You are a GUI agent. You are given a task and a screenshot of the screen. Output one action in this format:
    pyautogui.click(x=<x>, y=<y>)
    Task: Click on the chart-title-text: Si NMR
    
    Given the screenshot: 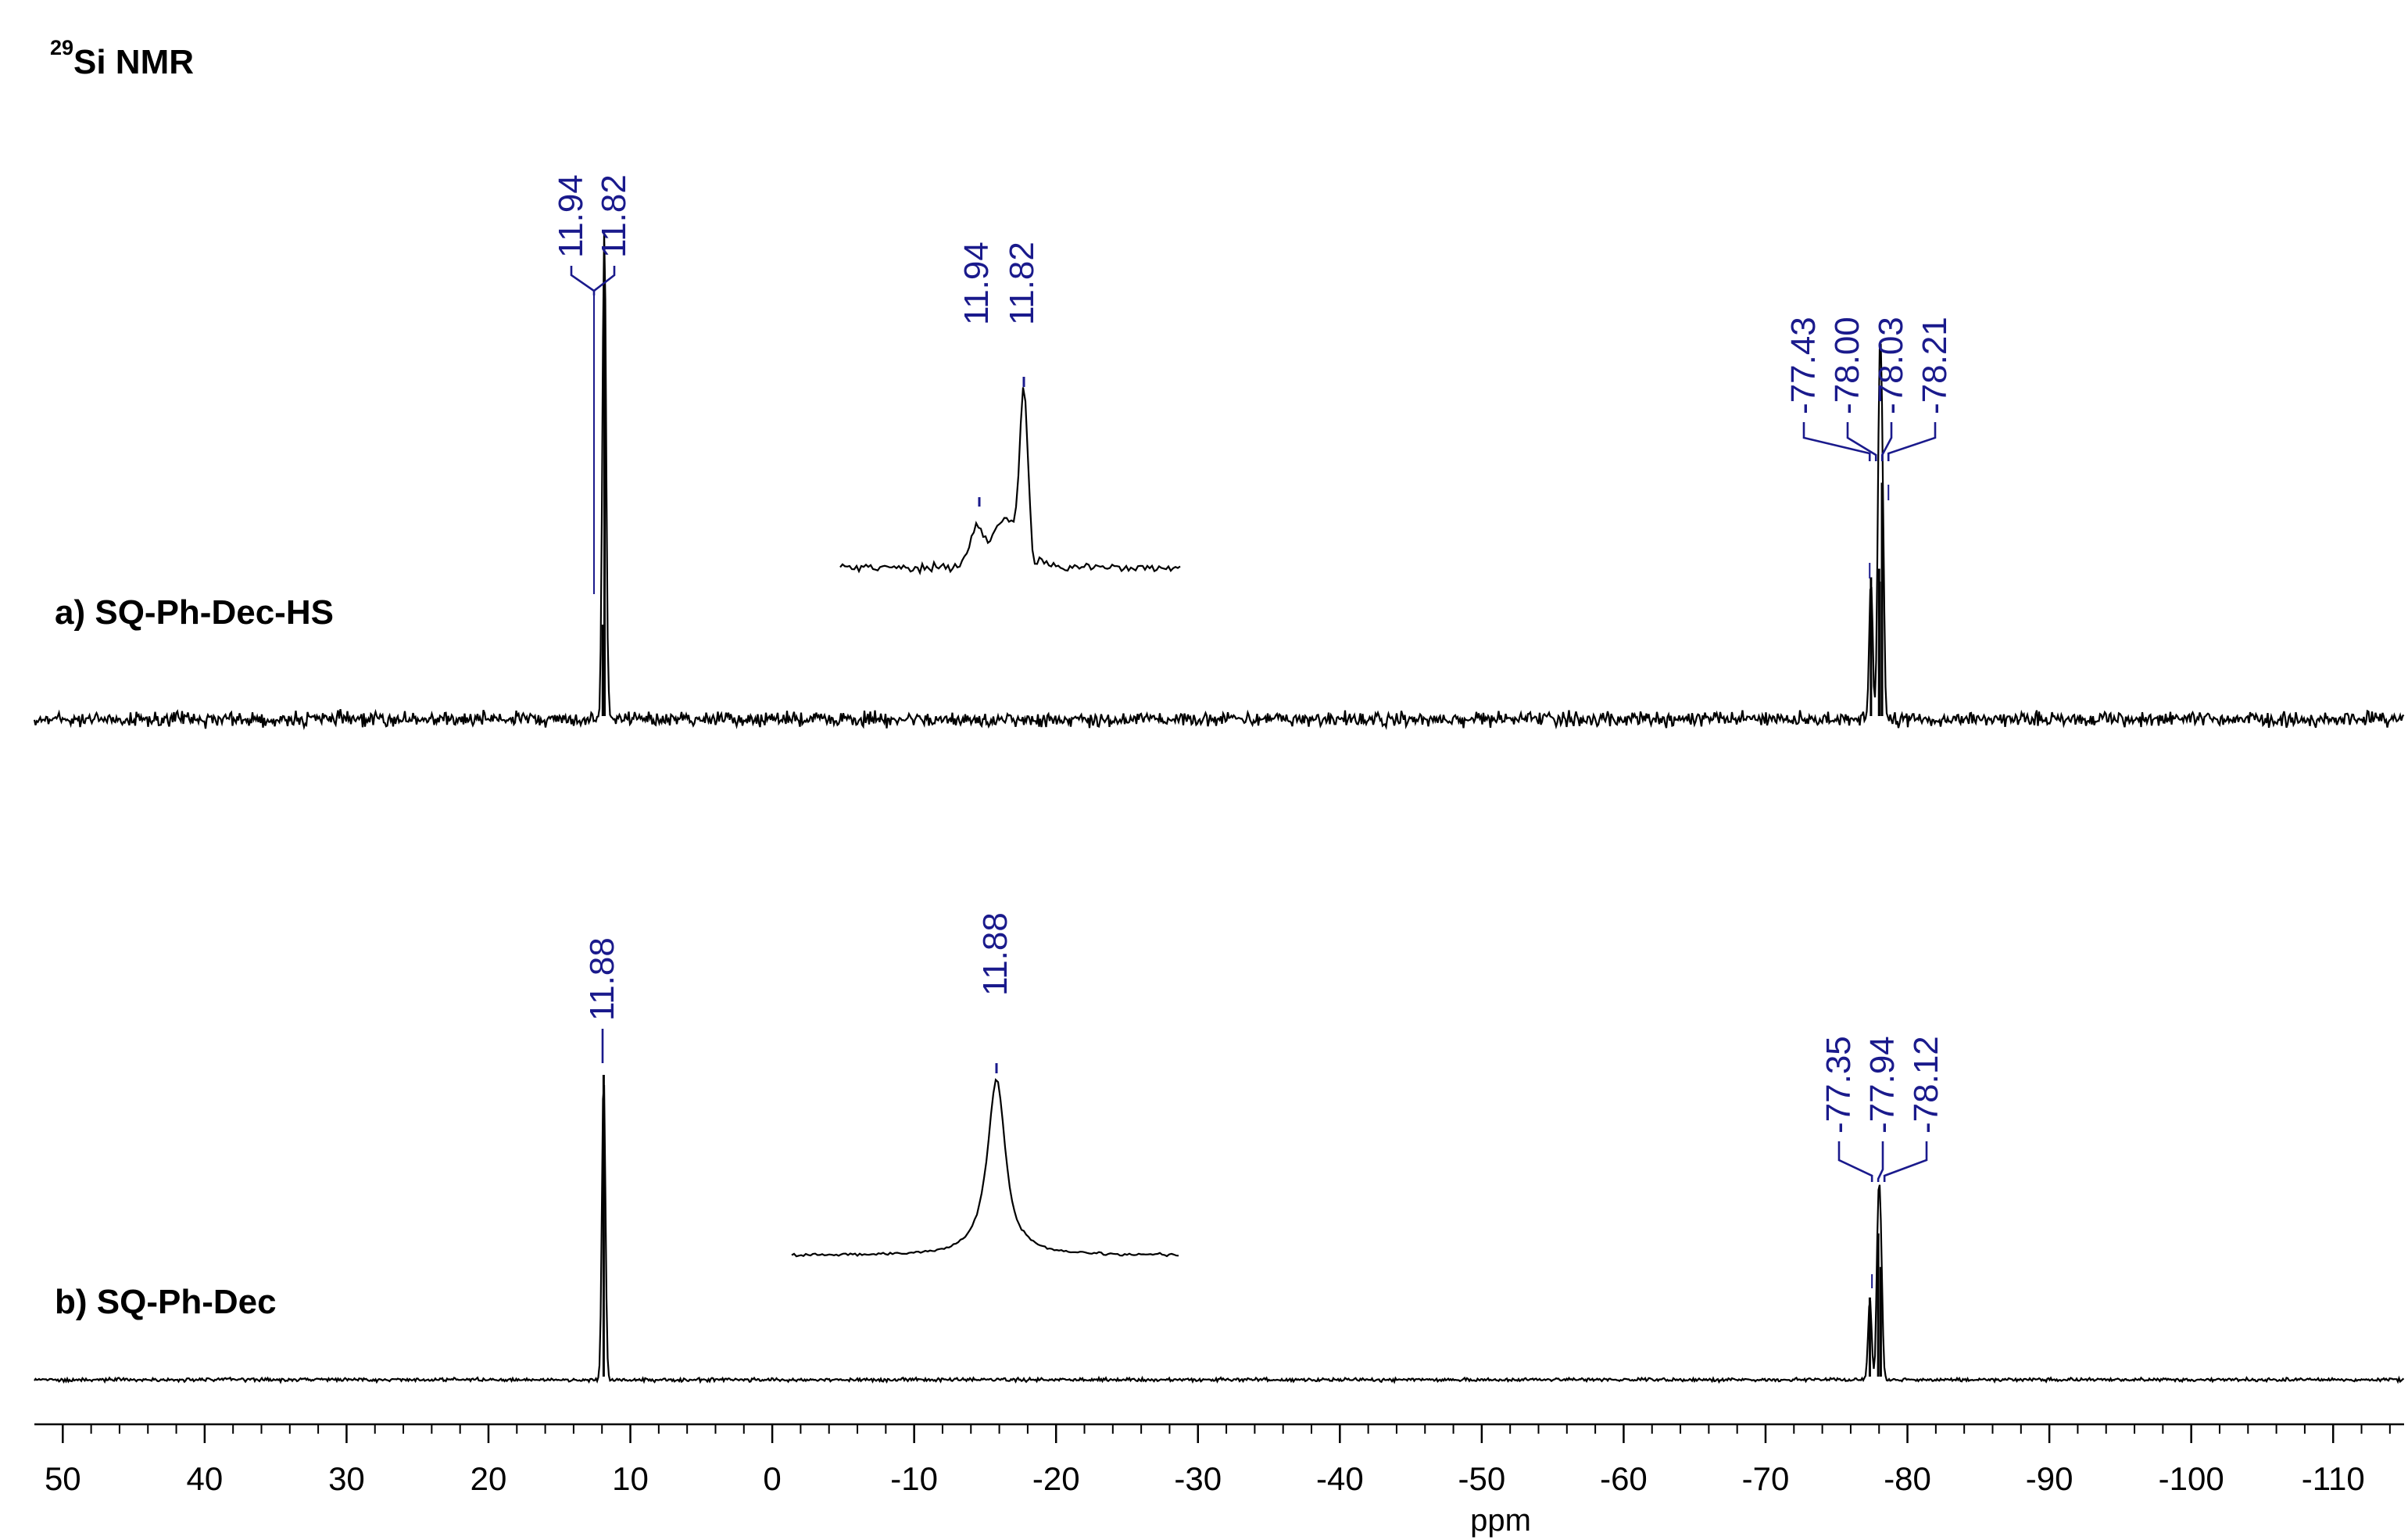 What is the action you would take?
    pyautogui.click(x=133, y=62)
    